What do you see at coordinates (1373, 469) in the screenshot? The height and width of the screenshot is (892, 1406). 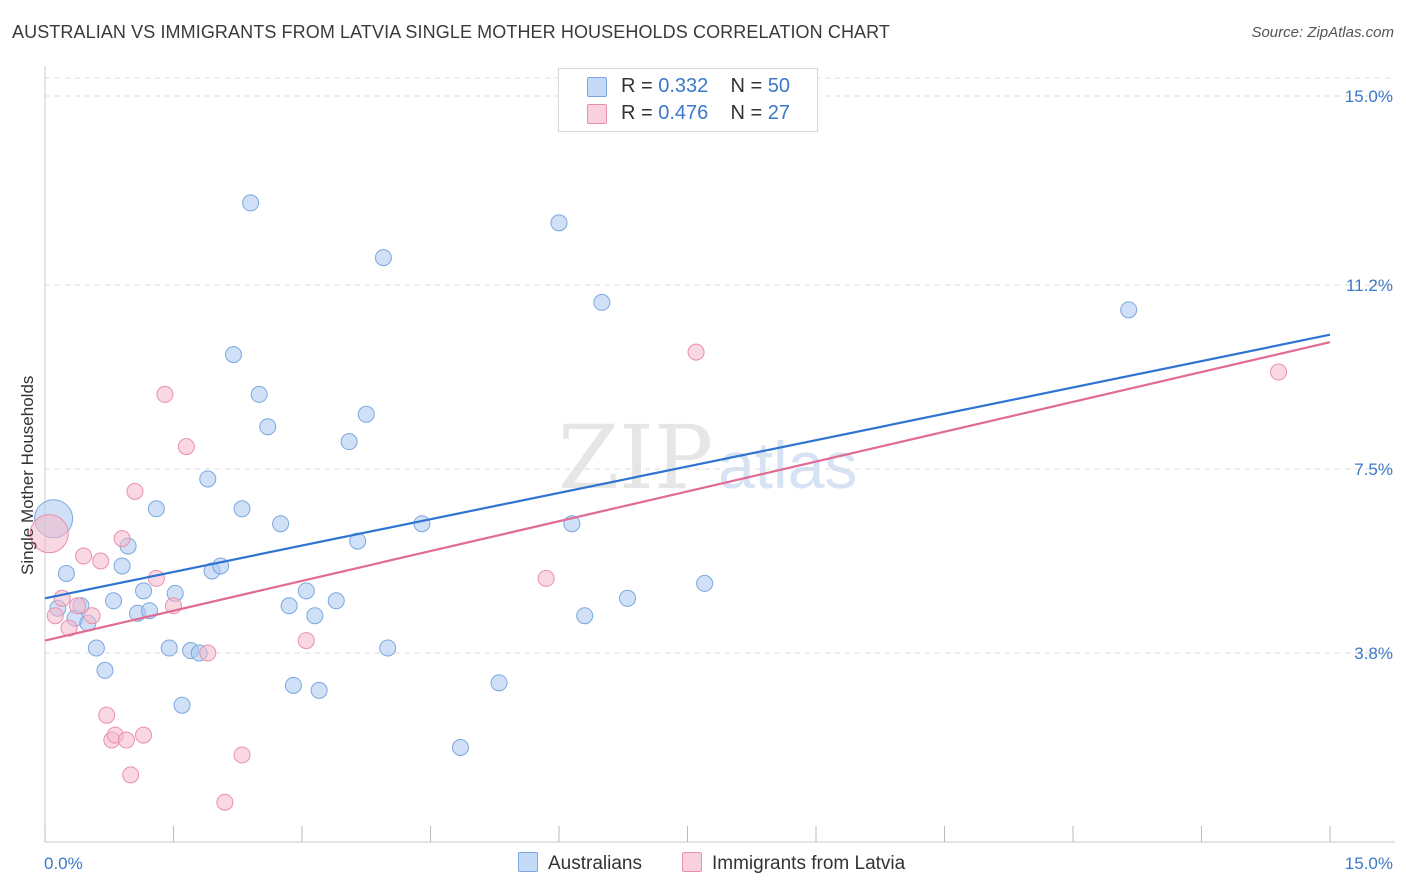 I see `y-tick-label: 7.5%` at bounding box center [1373, 469].